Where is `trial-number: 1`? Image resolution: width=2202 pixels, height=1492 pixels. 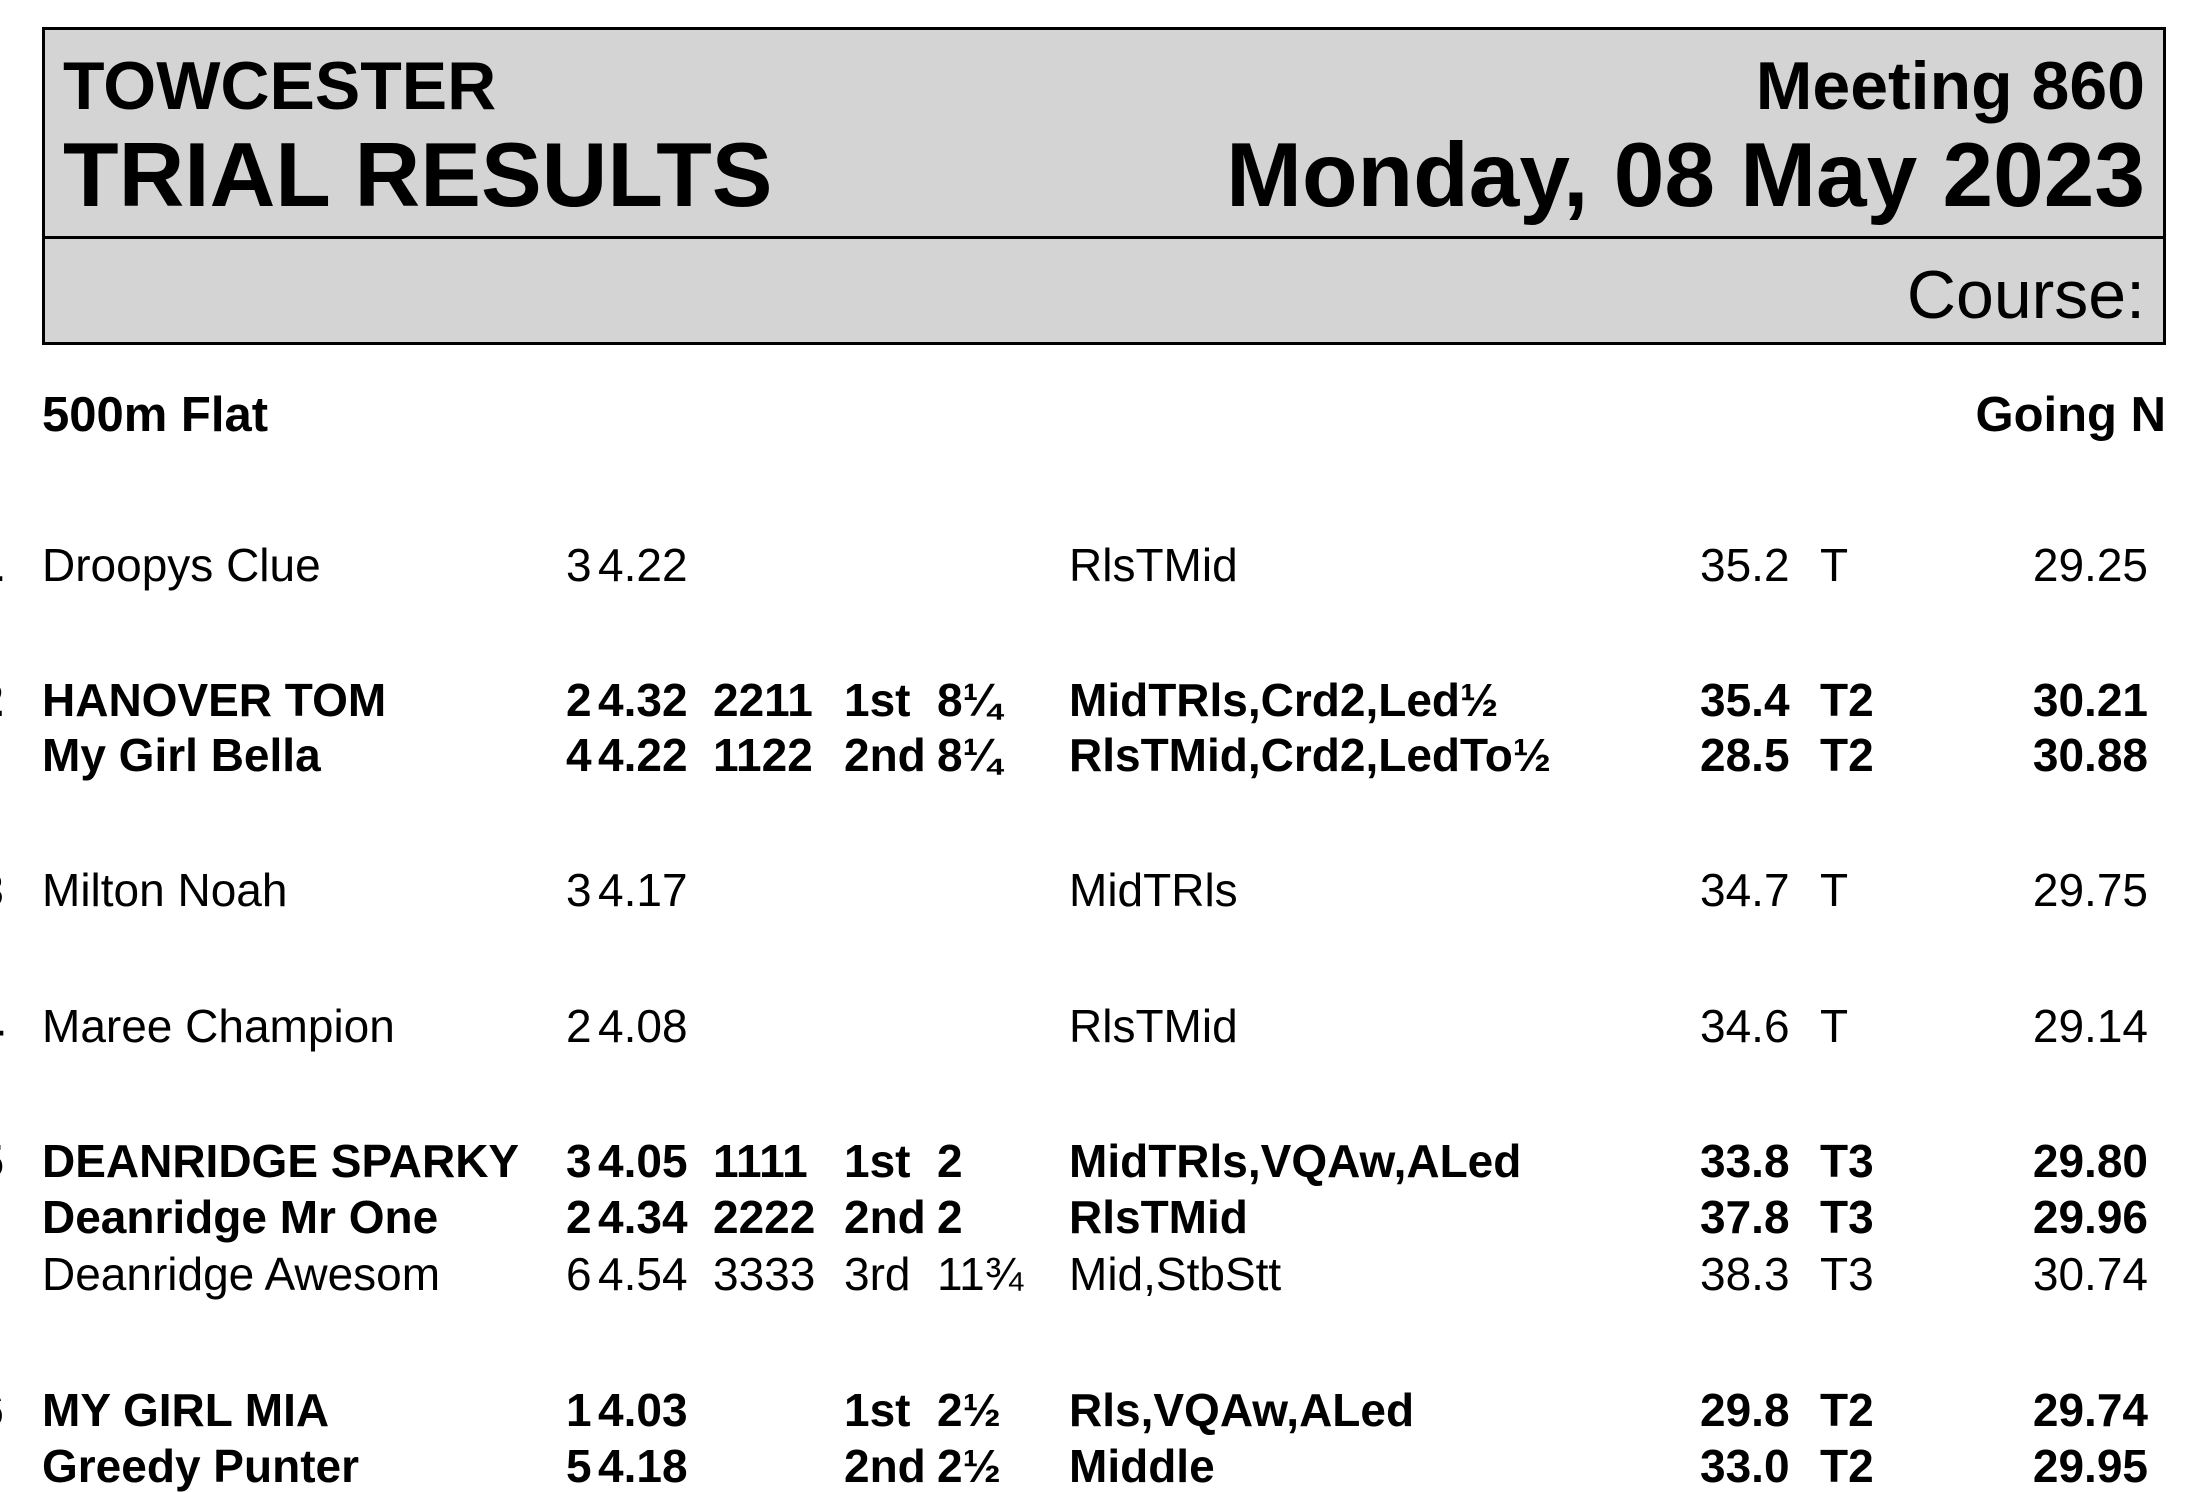
trial-number: 1 is located at coordinates (9, 565).